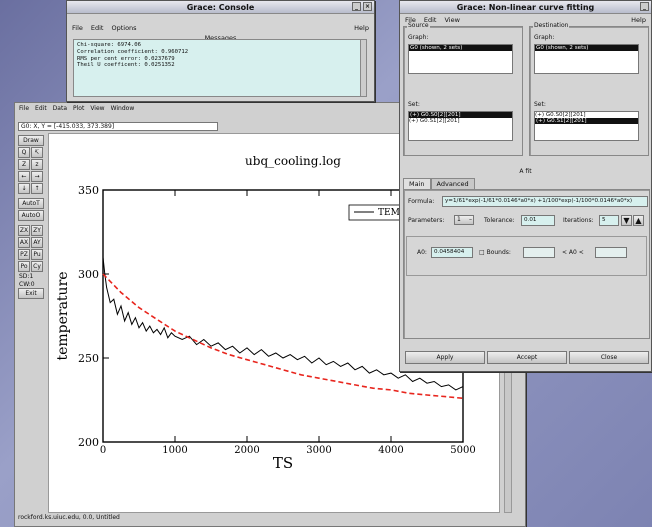 This screenshot has height=527, width=652. Describe the element at coordinates (460, 126) in the screenshot. I see `source-set-list: (+) G0.S0[2][201] (+) G0.S1[2][201]` at that location.